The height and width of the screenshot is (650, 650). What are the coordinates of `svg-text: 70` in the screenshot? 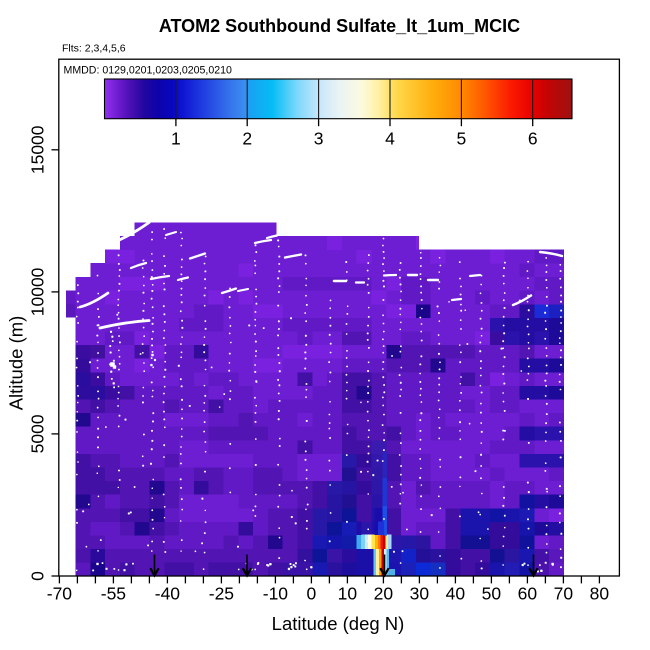 It's located at (564, 594).